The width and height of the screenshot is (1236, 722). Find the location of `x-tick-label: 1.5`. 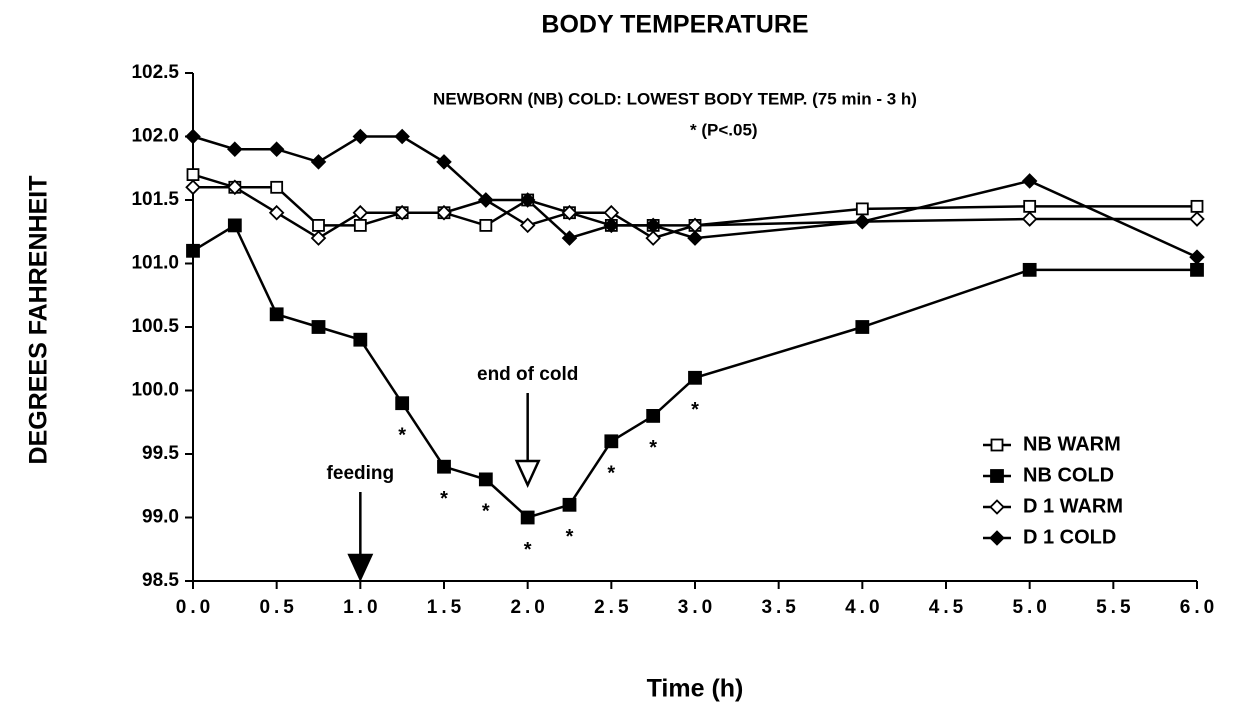

x-tick-label: 1.5 is located at coordinates (446, 607).